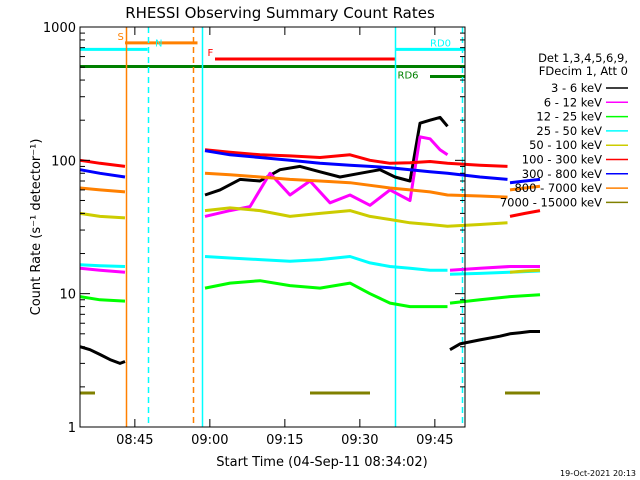 This screenshot has width=640, height=480. I want to click on legend-label-1: 6 - 12 keV, so click(573, 102).